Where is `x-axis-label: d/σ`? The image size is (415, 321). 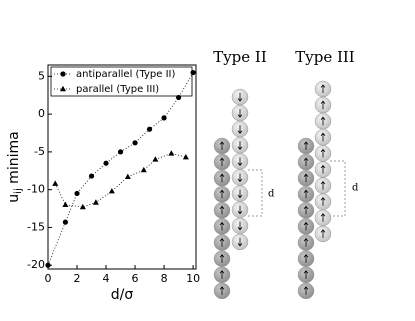 x-axis-label: d/σ is located at coordinates (122, 295).